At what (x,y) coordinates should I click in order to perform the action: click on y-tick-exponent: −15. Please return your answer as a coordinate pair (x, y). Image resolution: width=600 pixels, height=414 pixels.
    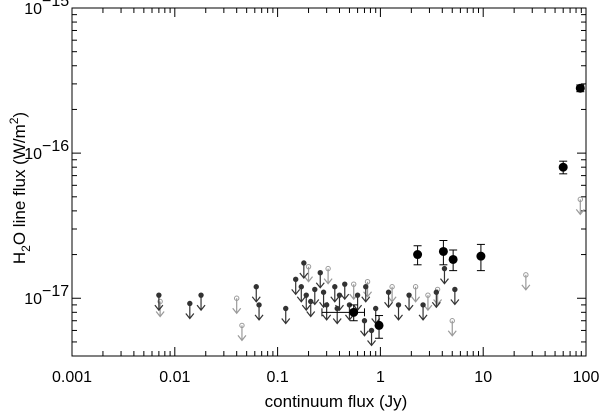
    Looking at the image, I should click on (55, 5).